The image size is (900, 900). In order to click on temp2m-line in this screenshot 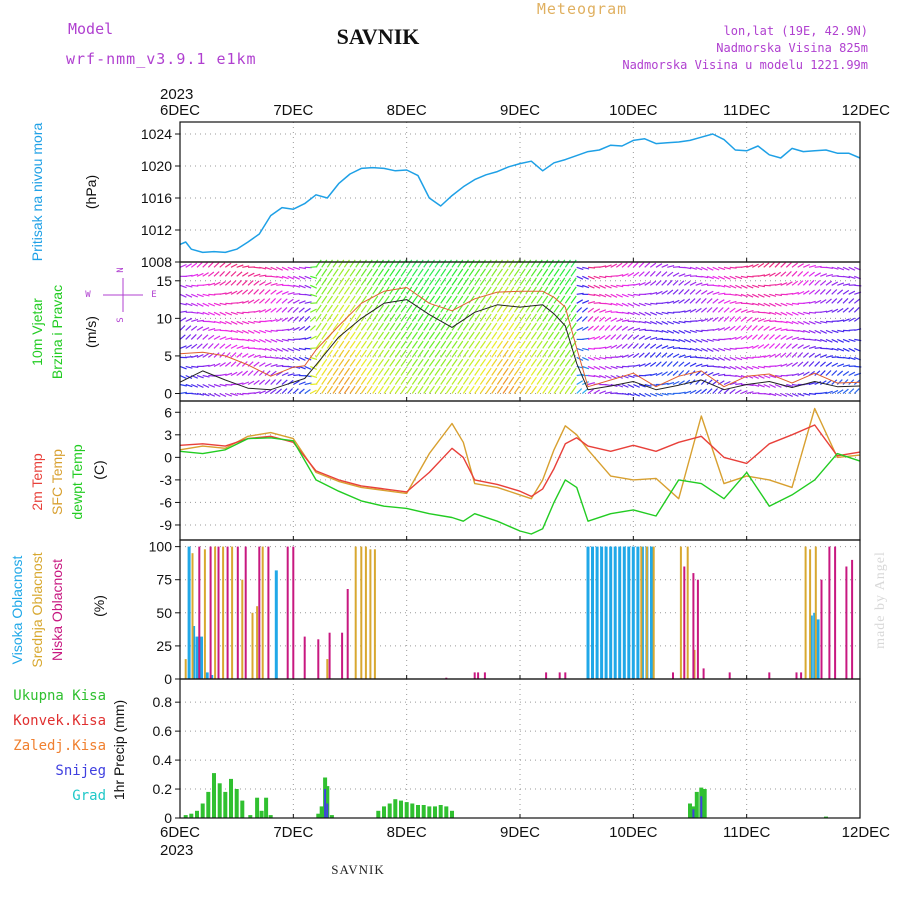, I will do `click(520, 461)`.